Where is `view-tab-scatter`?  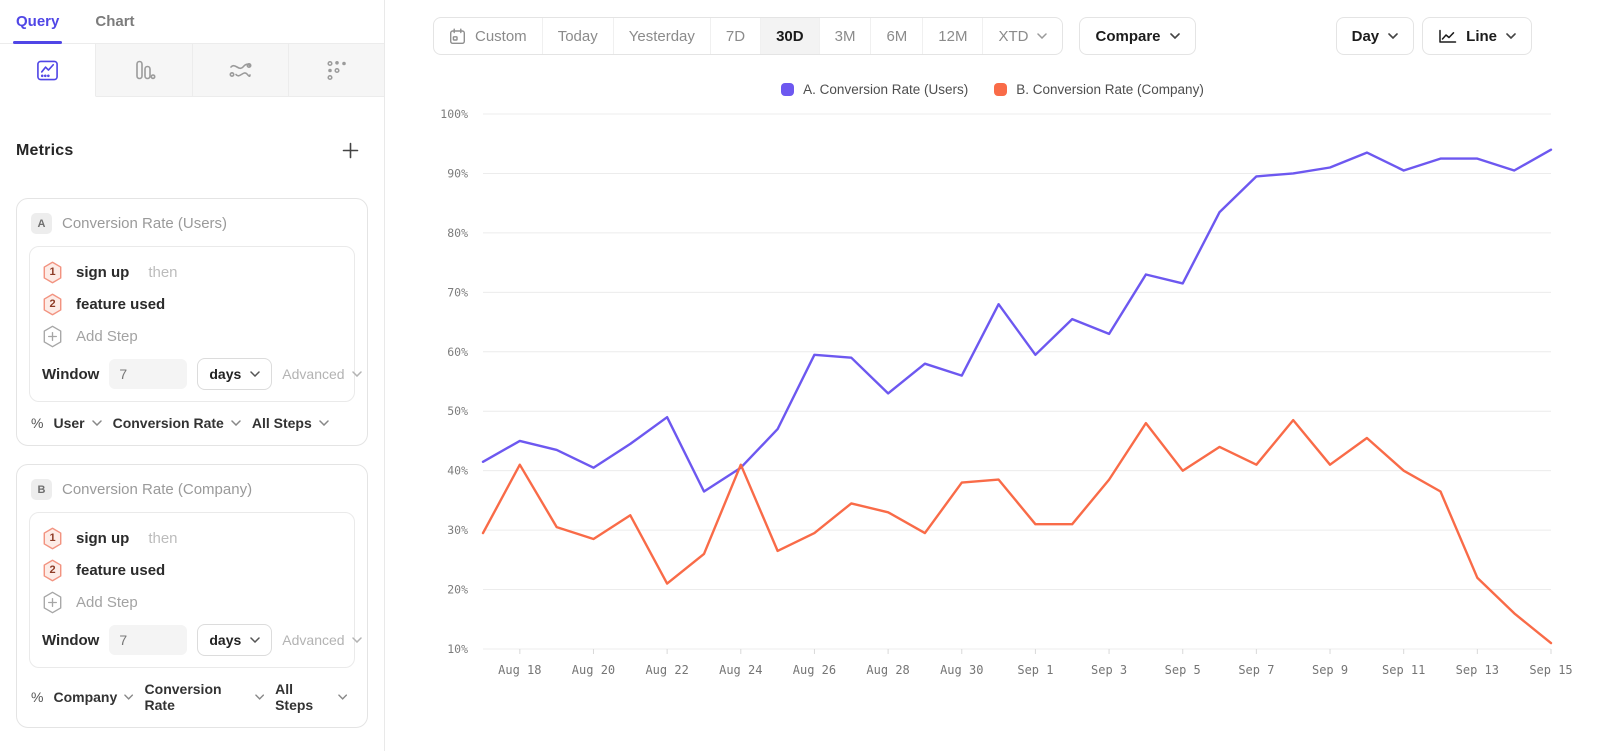 view-tab-scatter is located at coordinates (336, 70).